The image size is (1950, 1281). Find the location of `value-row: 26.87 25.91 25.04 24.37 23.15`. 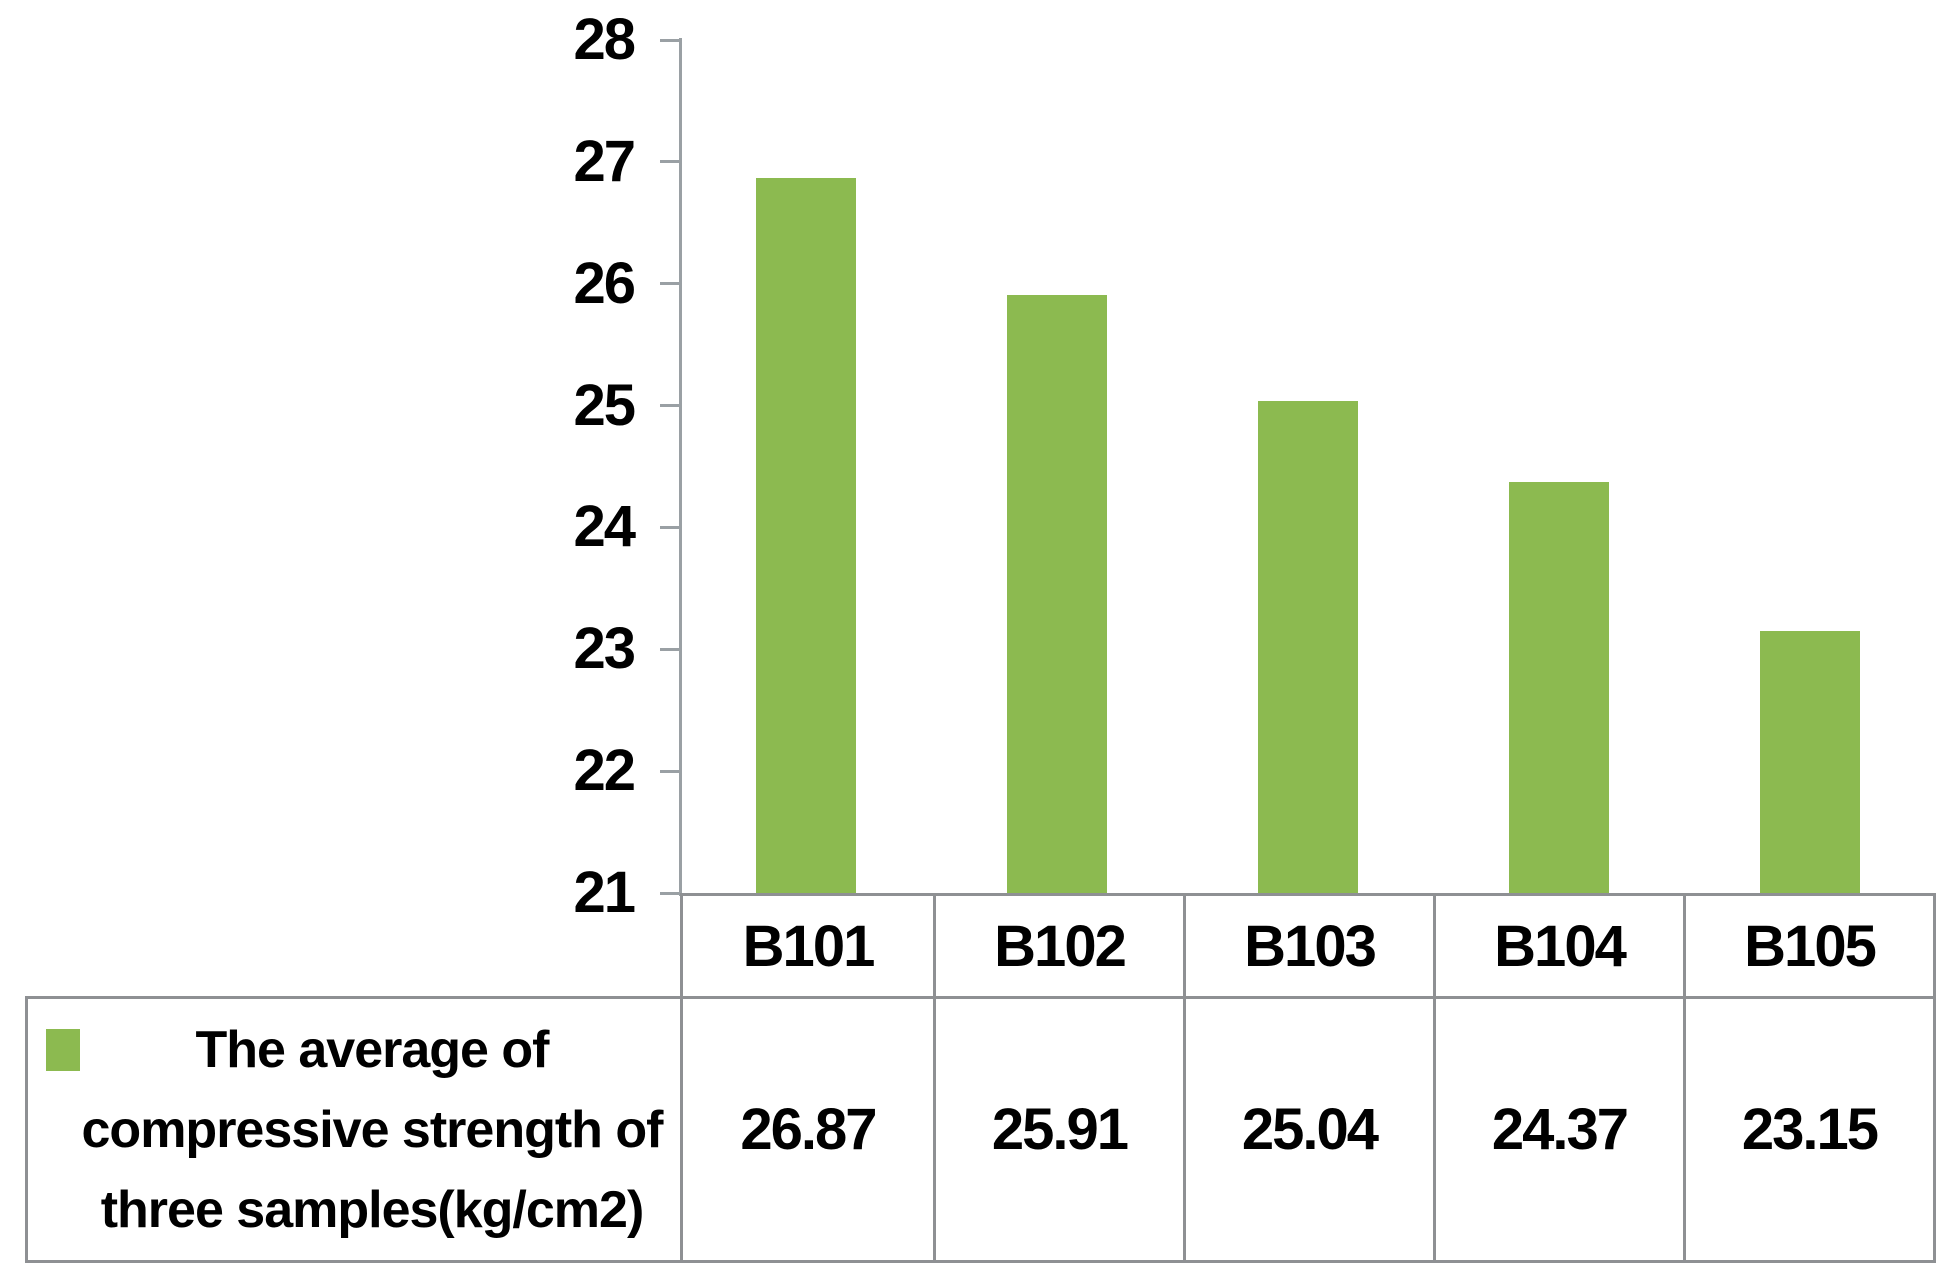

value-row: 26.87 25.91 25.04 24.37 23.15 is located at coordinates (1308, 1129).